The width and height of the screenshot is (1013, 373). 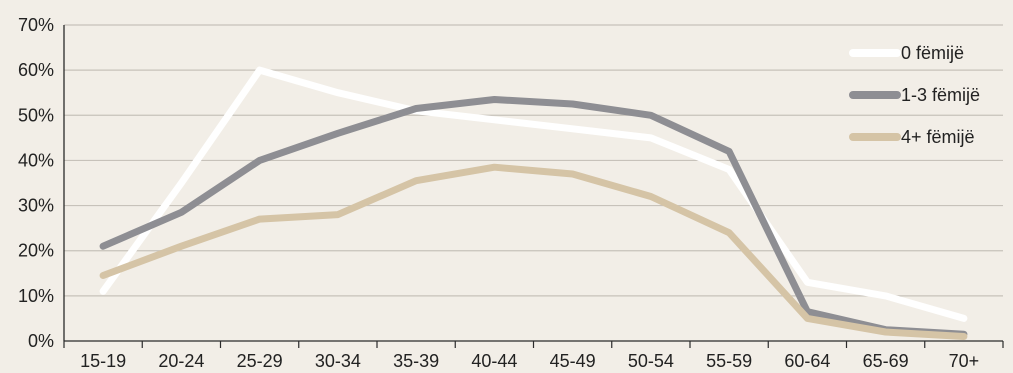 I want to click on x-tick-label: 30-34, so click(x=338, y=361).